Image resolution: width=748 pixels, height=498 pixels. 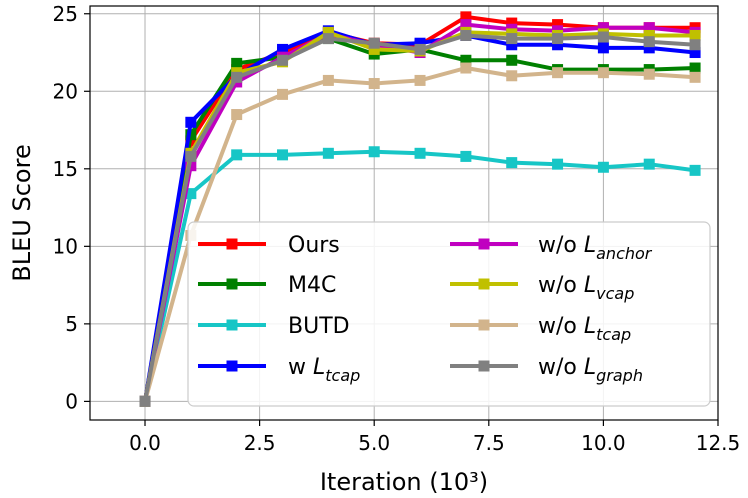 What do you see at coordinates (145, 443) in the screenshot?
I see `x-tick-label: 0.0` at bounding box center [145, 443].